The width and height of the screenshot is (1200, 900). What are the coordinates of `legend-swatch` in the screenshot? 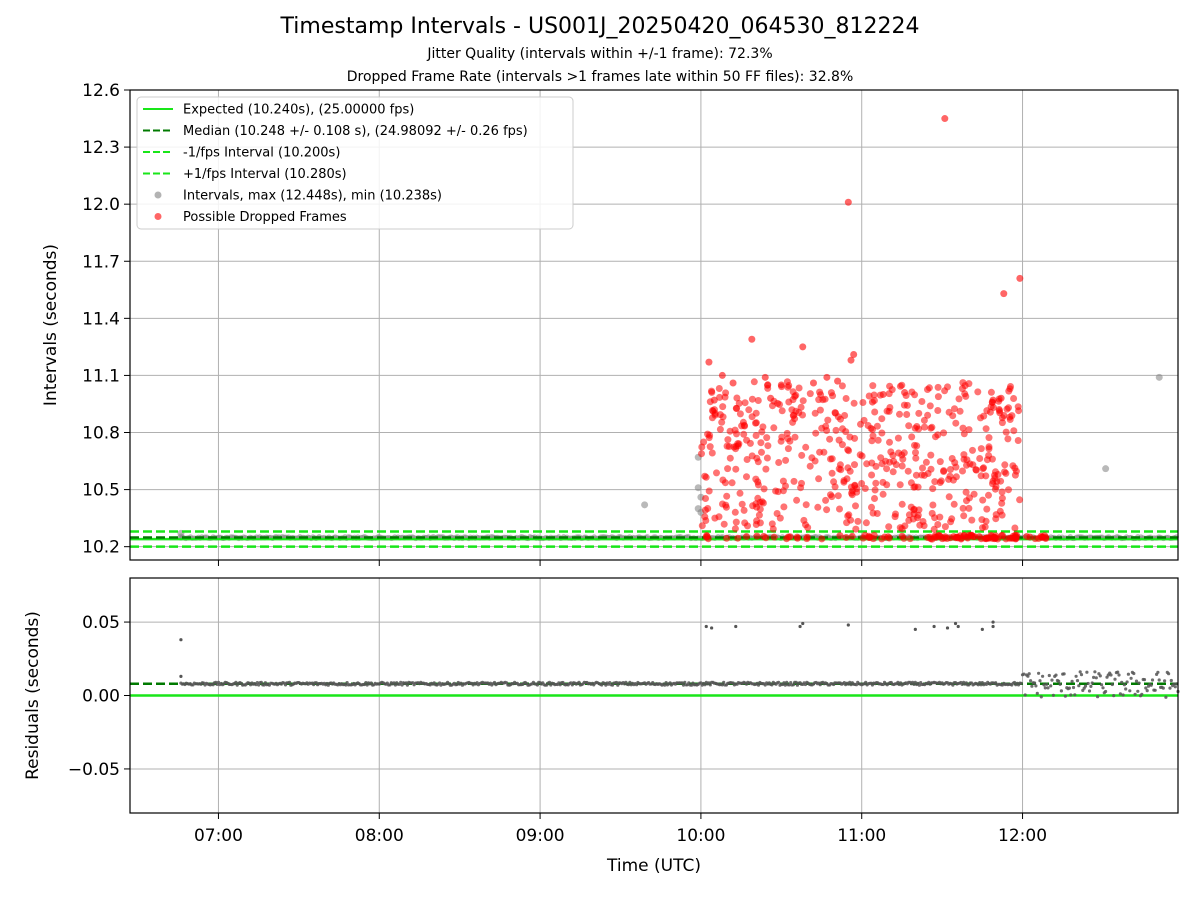 It's located at (158, 195).